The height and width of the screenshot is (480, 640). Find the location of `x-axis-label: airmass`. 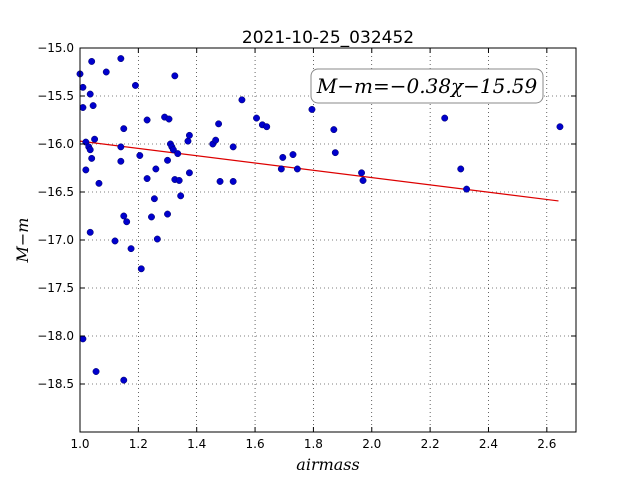

x-axis-label: airmass is located at coordinates (327, 464).